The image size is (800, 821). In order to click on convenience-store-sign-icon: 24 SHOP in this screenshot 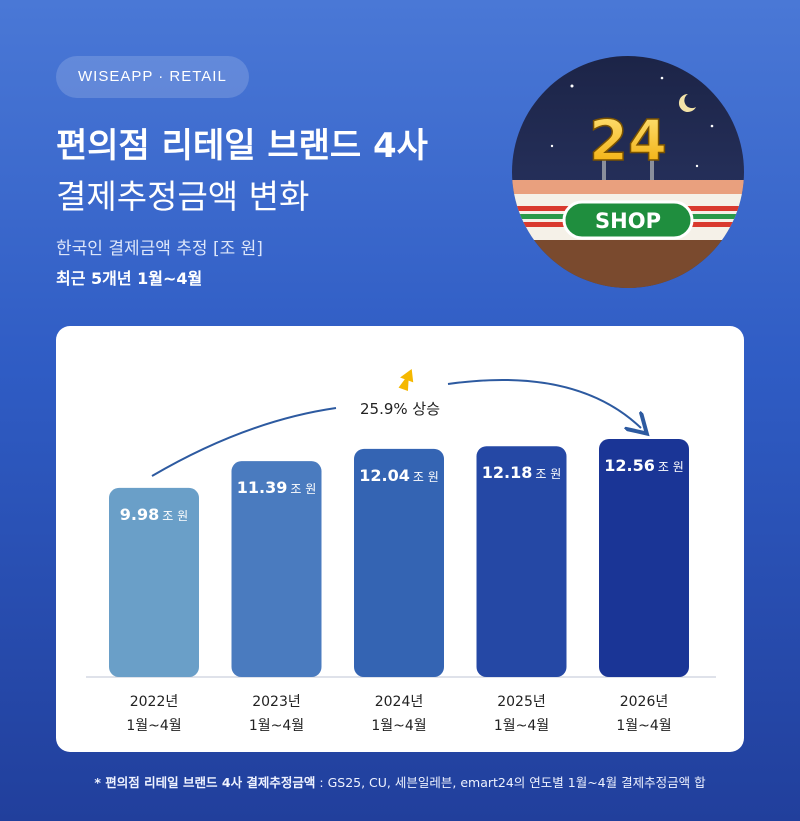, I will do `click(628, 172)`.